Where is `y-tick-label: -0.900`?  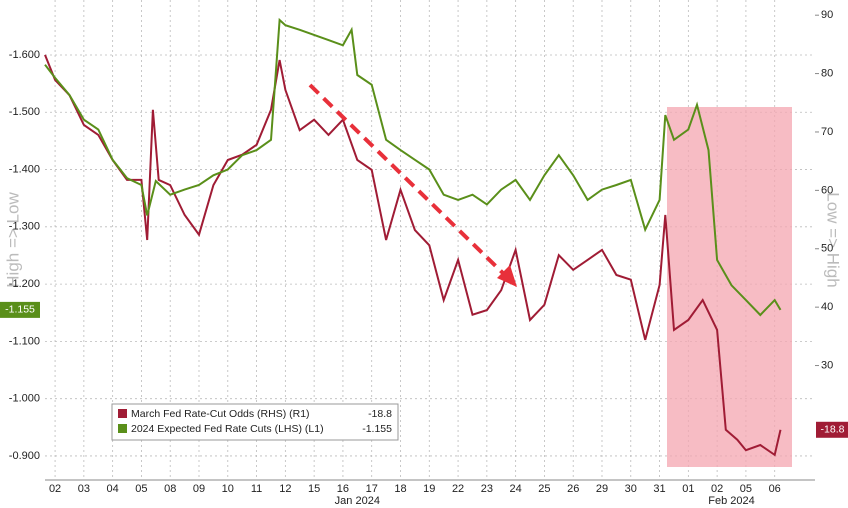
y-tick-label: -0.900 is located at coordinates (24, 456).